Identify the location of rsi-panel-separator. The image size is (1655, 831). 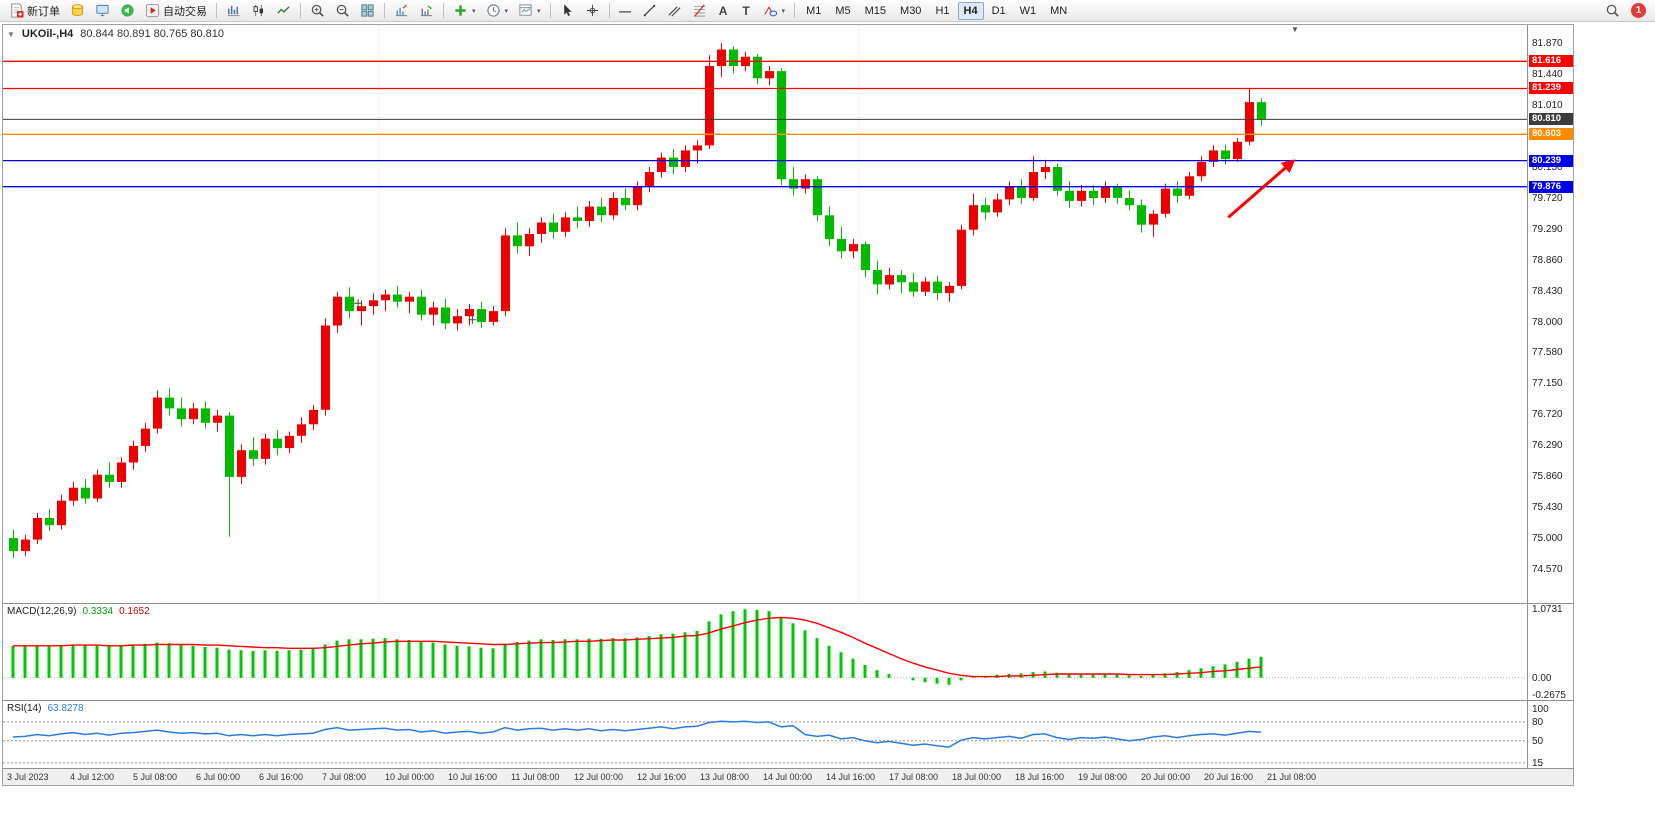
(788, 700).